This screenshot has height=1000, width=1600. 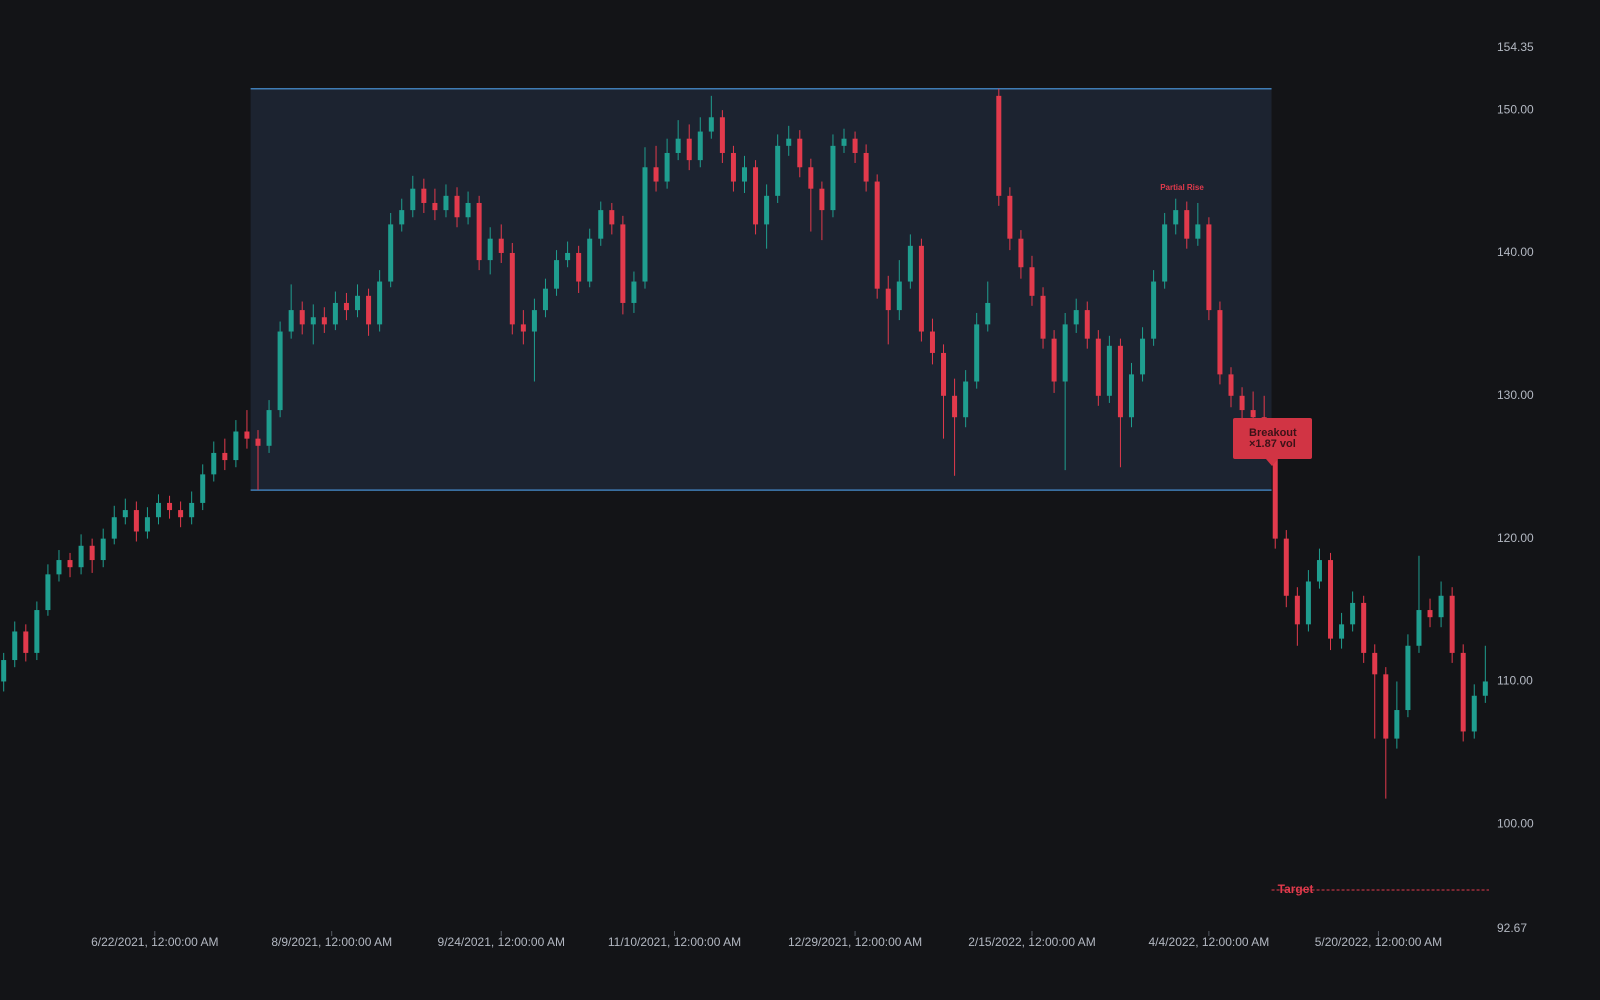 I want to click on y-tick-label: 154.35, so click(x=1515, y=47).